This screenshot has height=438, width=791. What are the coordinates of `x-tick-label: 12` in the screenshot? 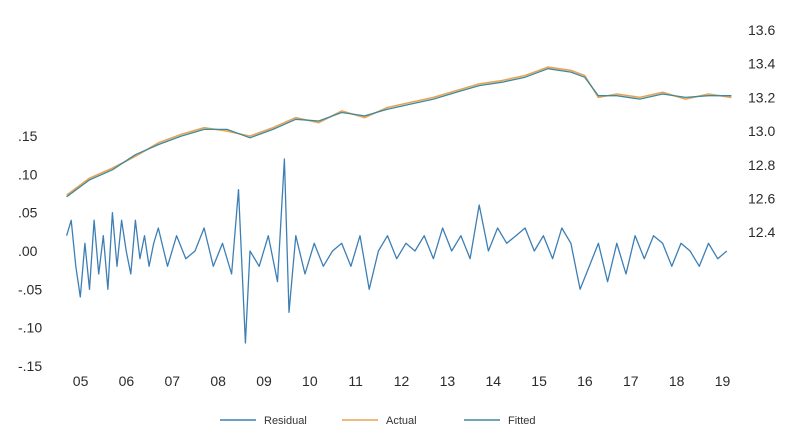 It's located at (402, 381).